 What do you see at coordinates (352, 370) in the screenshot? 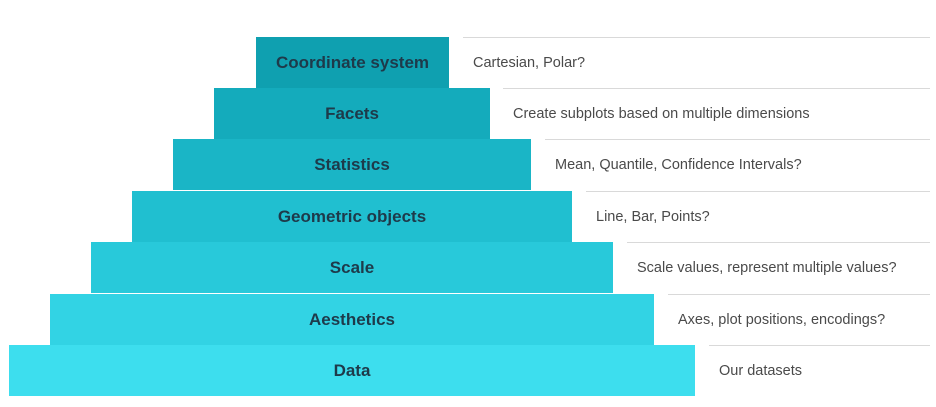
I see `layer-data: Data` at bounding box center [352, 370].